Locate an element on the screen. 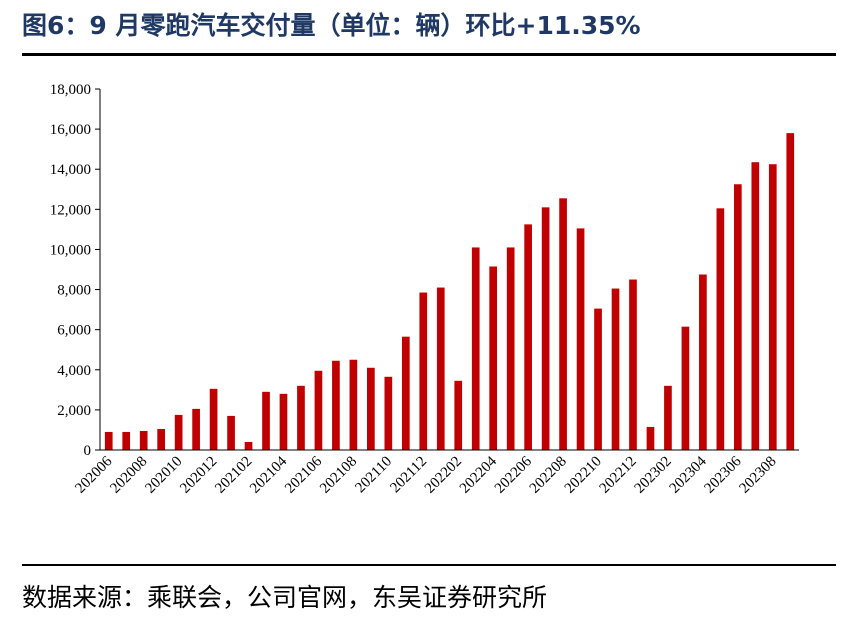  y-tick-label: 0 is located at coordinates (88, 451).